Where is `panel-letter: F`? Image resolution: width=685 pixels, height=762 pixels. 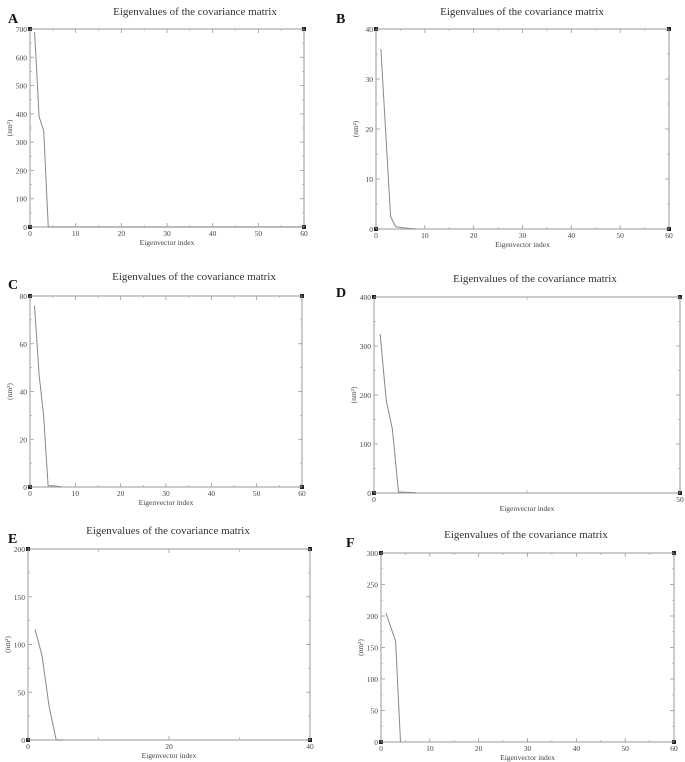 panel-letter: F is located at coordinates (350, 543).